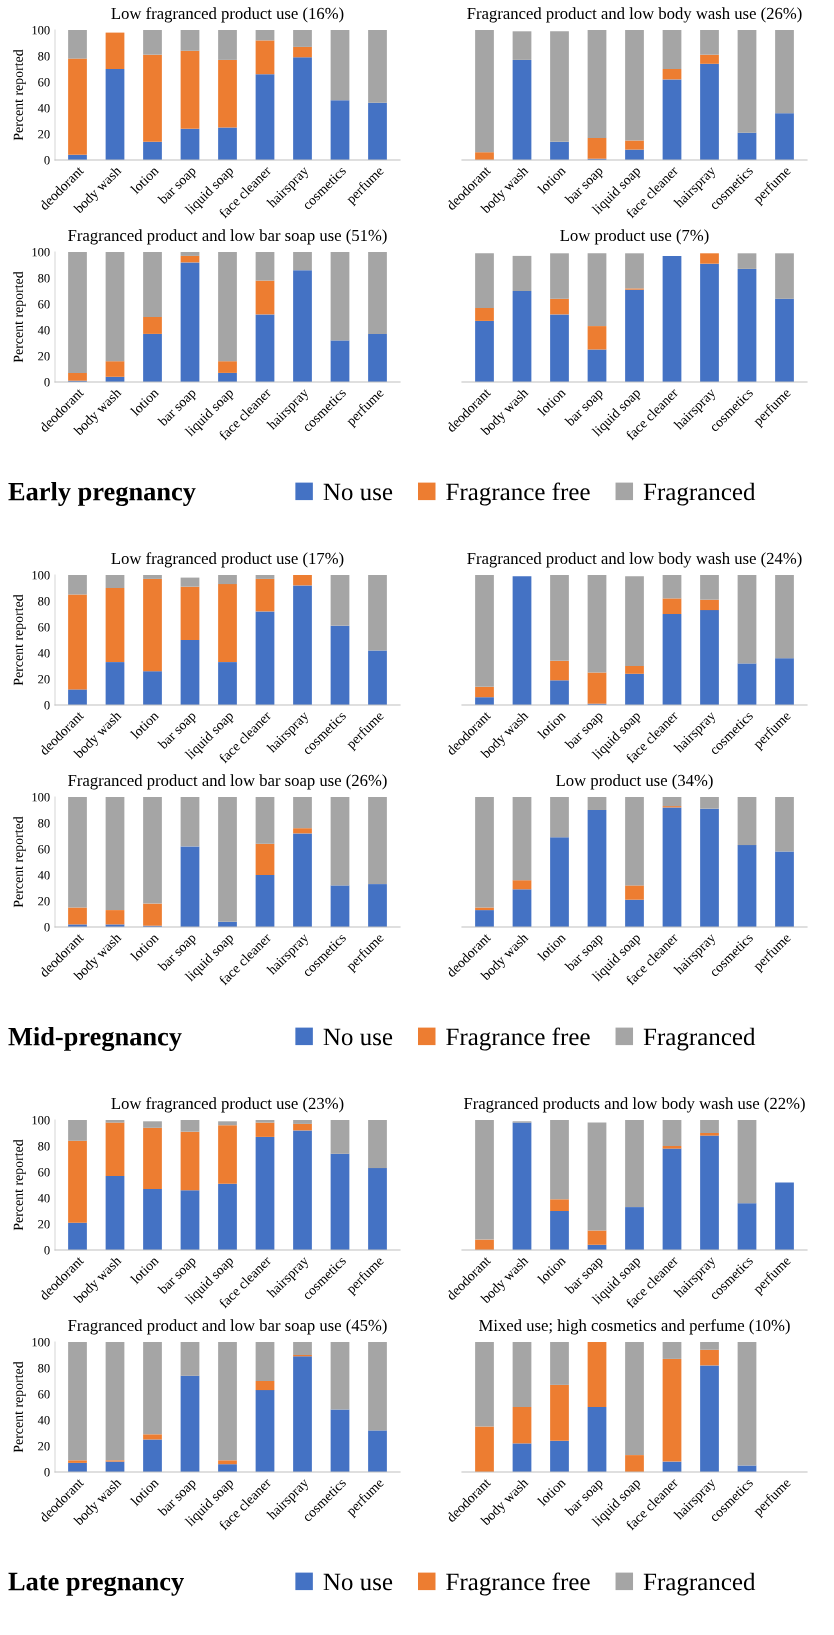 This screenshot has width=834, height=1635. I want to click on chart-title: Low fragranced product use (23%), so click(227, 1105).